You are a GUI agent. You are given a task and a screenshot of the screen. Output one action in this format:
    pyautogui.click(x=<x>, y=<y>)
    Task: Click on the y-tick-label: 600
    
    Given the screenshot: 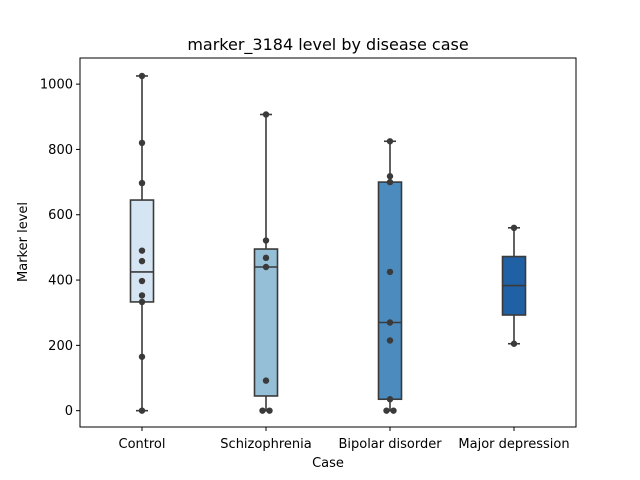 What is the action you would take?
    pyautogui.click(x=60, y=215)
    